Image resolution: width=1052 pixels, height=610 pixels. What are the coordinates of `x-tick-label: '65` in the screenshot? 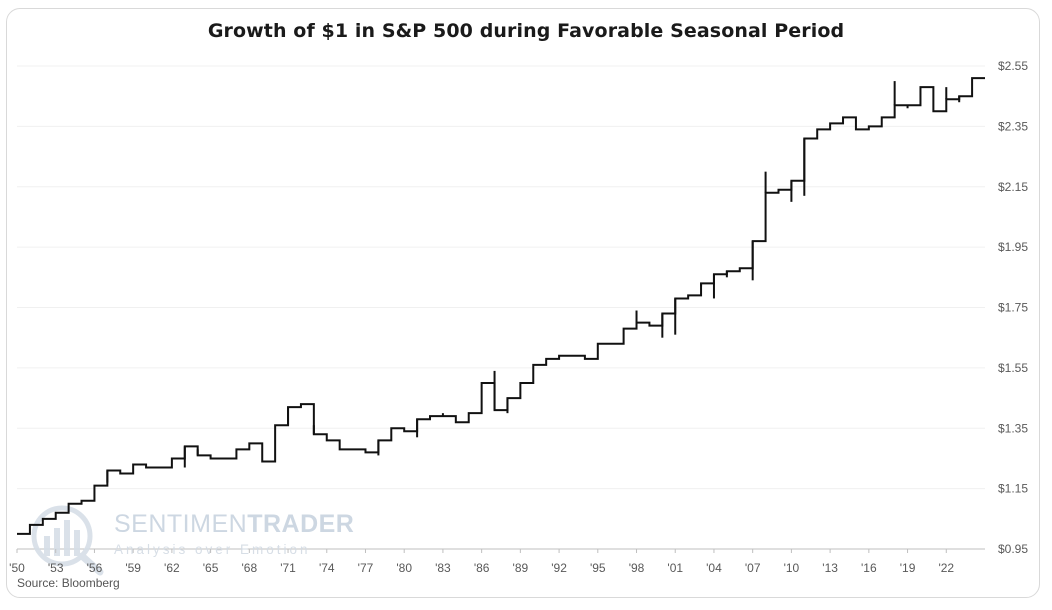 It's located at (211, 568).